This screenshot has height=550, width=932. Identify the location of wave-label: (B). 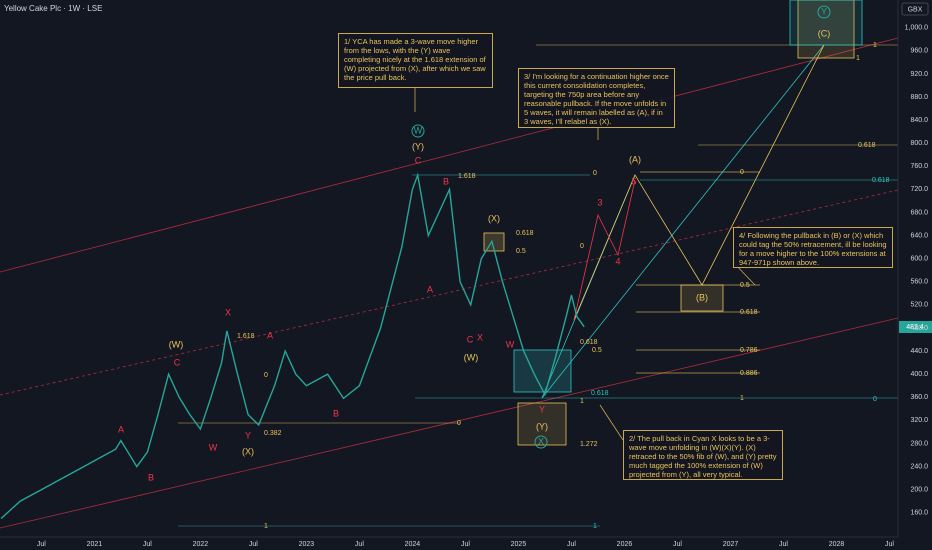
(702, 297).